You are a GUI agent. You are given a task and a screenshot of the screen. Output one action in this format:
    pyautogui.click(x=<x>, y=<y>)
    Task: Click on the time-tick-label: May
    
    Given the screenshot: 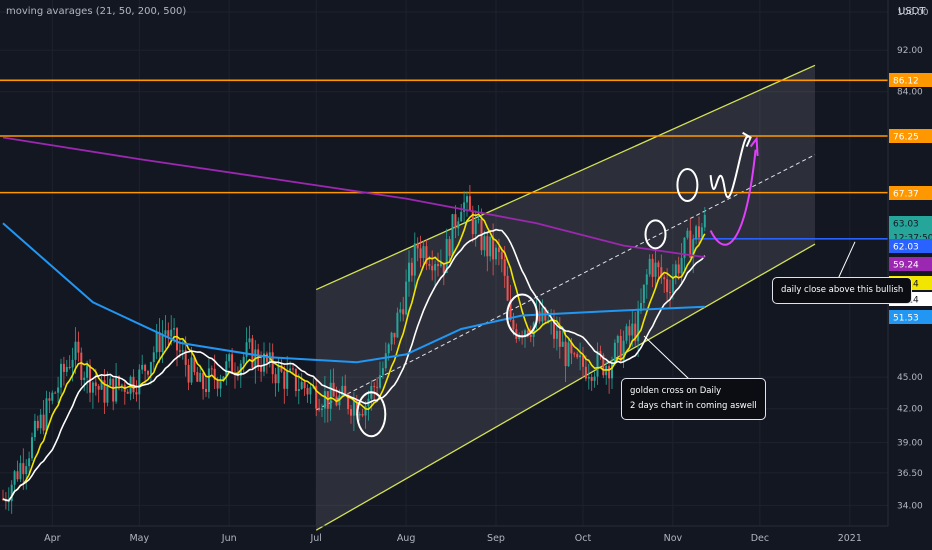 What is the action you would take?
    pyautogui.click(x=139, y=538)
    